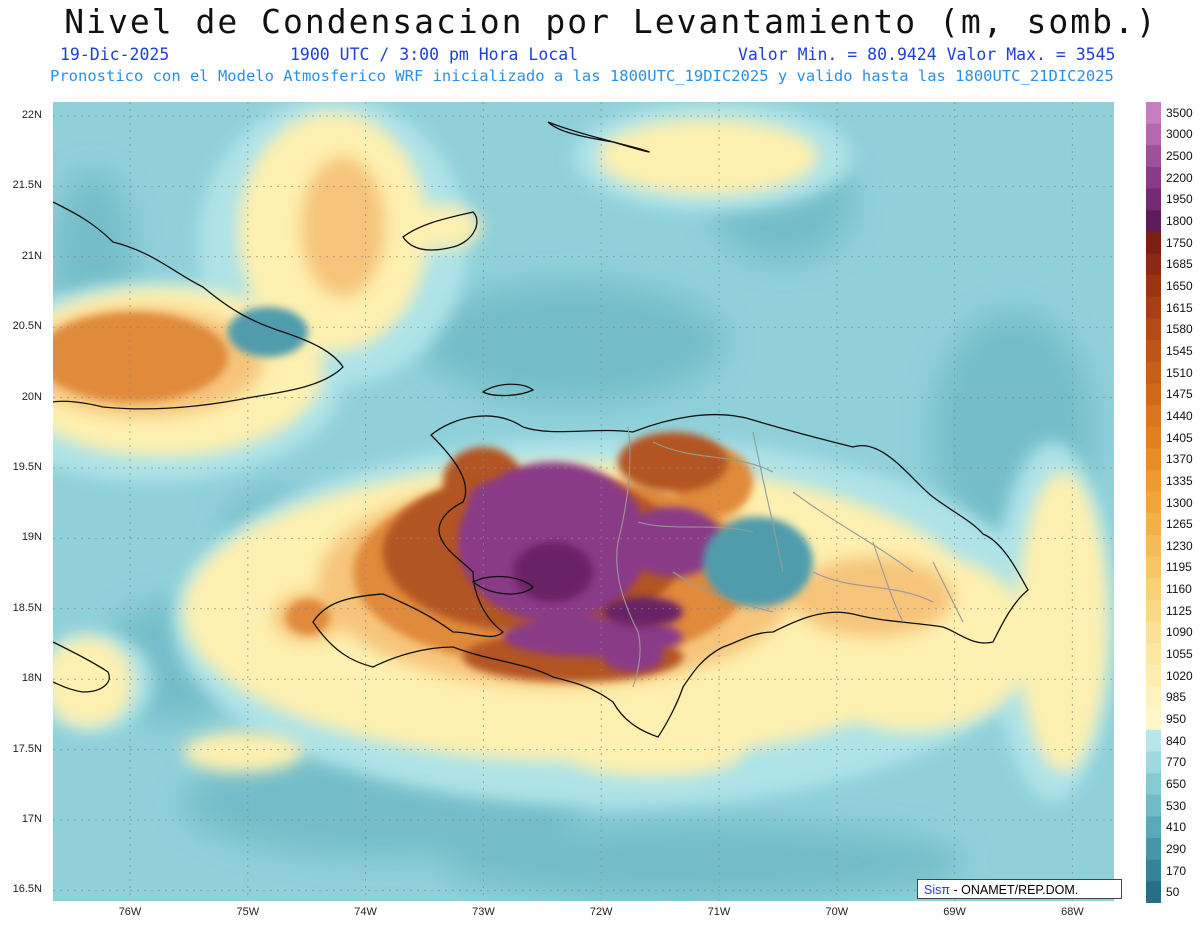 The height and width of the screenshot is (927, 1200). What do you see at coordinates (837, 912) in the screenshot?
I see `lon-tick-label: 70W` at bounding box center [837, 912].